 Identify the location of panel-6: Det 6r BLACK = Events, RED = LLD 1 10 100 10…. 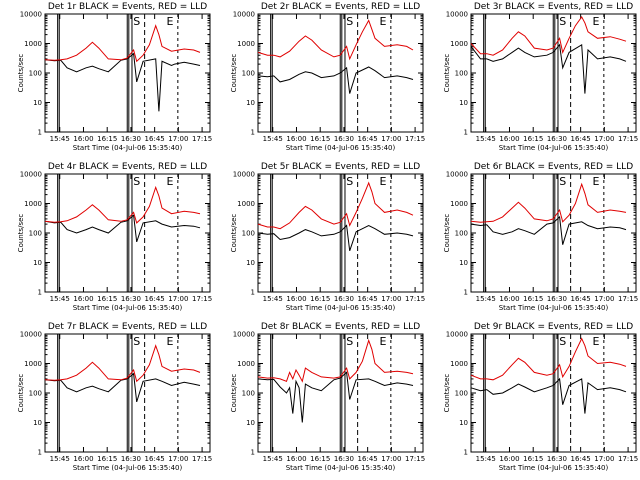
(540, 237).